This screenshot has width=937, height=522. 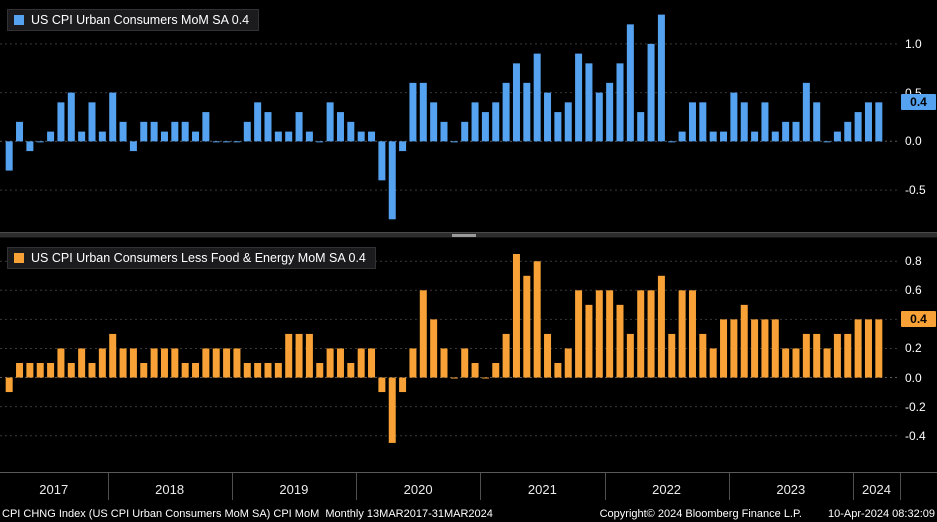 What do you see at coordinates (920, 355) in the screenshot?
I see `y-axis-core: 0.8 0.6 0.4 0.2 0.0 -0.2 -0.4` at bounding box center [920, 355].